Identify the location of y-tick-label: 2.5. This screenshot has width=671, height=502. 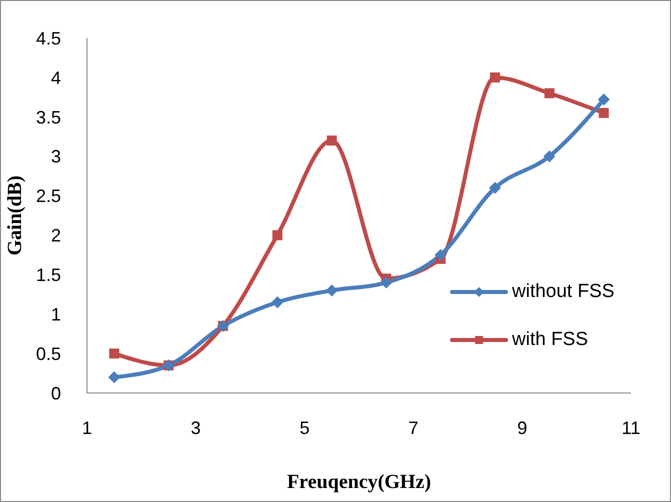
(48, 196).